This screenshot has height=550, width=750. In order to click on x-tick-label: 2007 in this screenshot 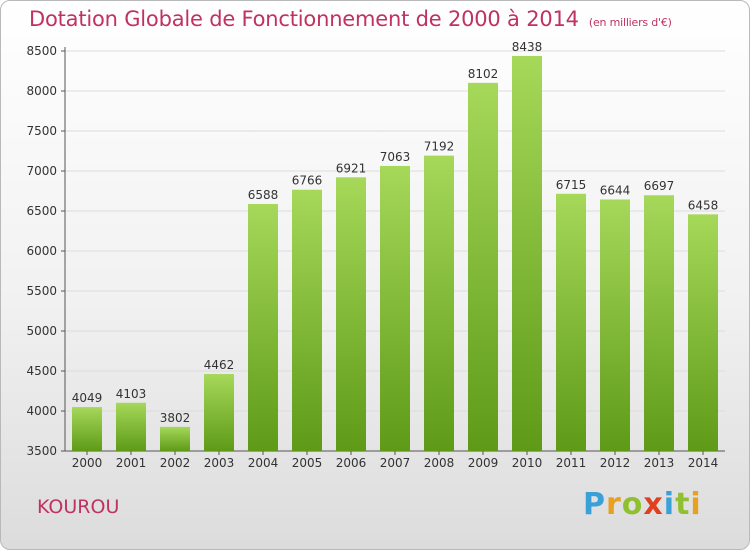, I will do `click(395, 463)`.